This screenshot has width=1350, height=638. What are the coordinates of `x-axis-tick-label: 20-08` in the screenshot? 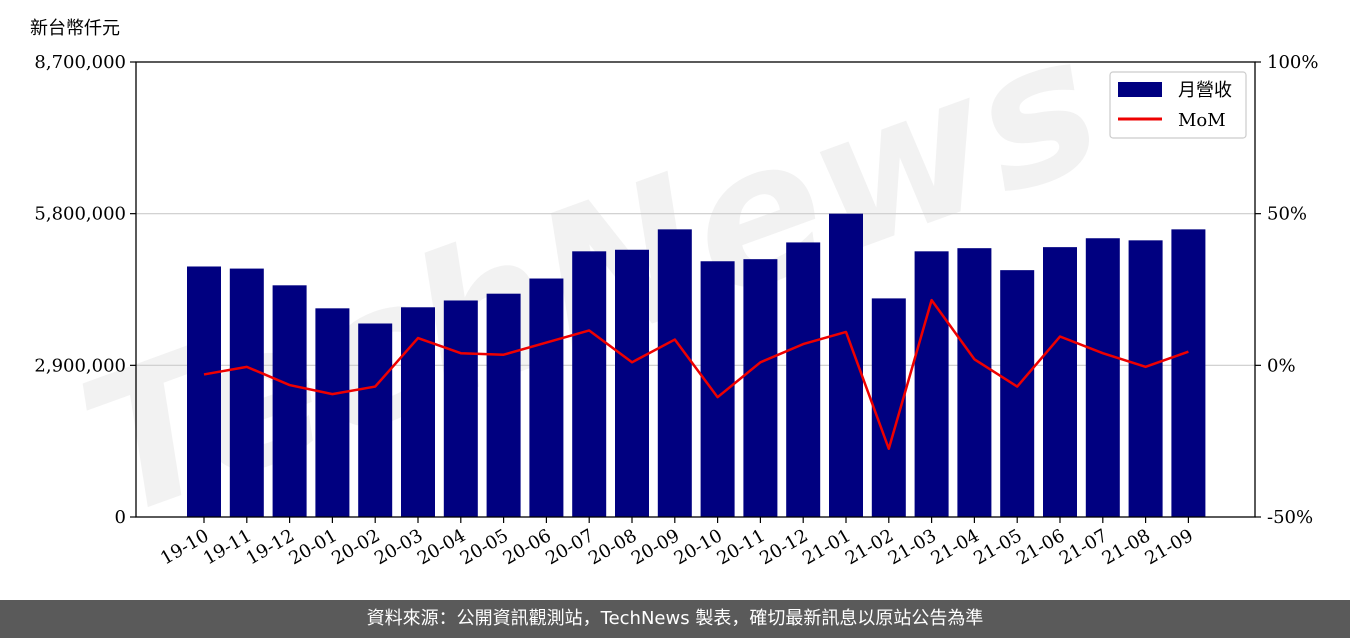 It's located at (612, 547).